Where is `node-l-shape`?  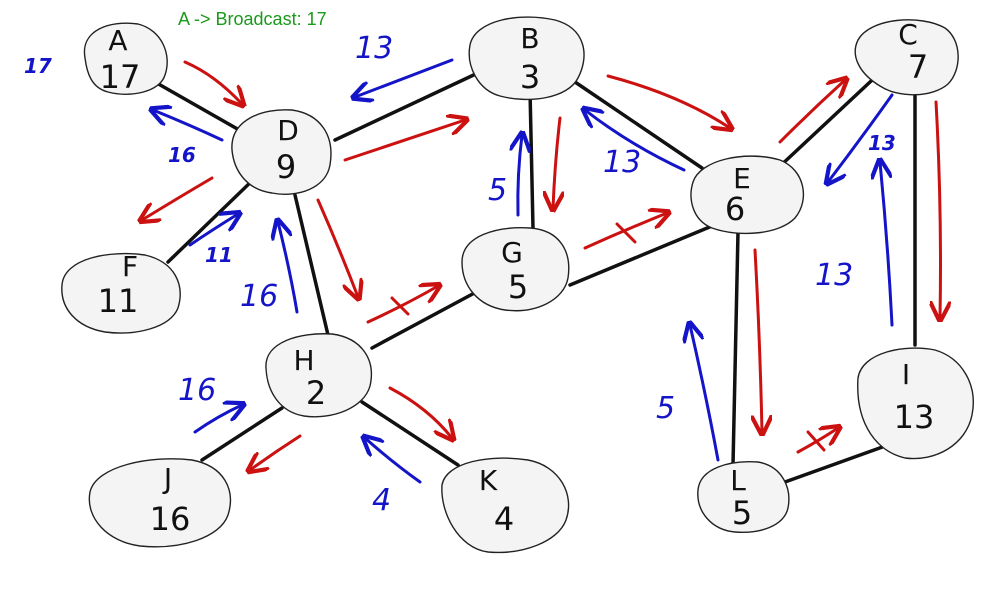
node-l-shape is located at coordinates (743, 497).